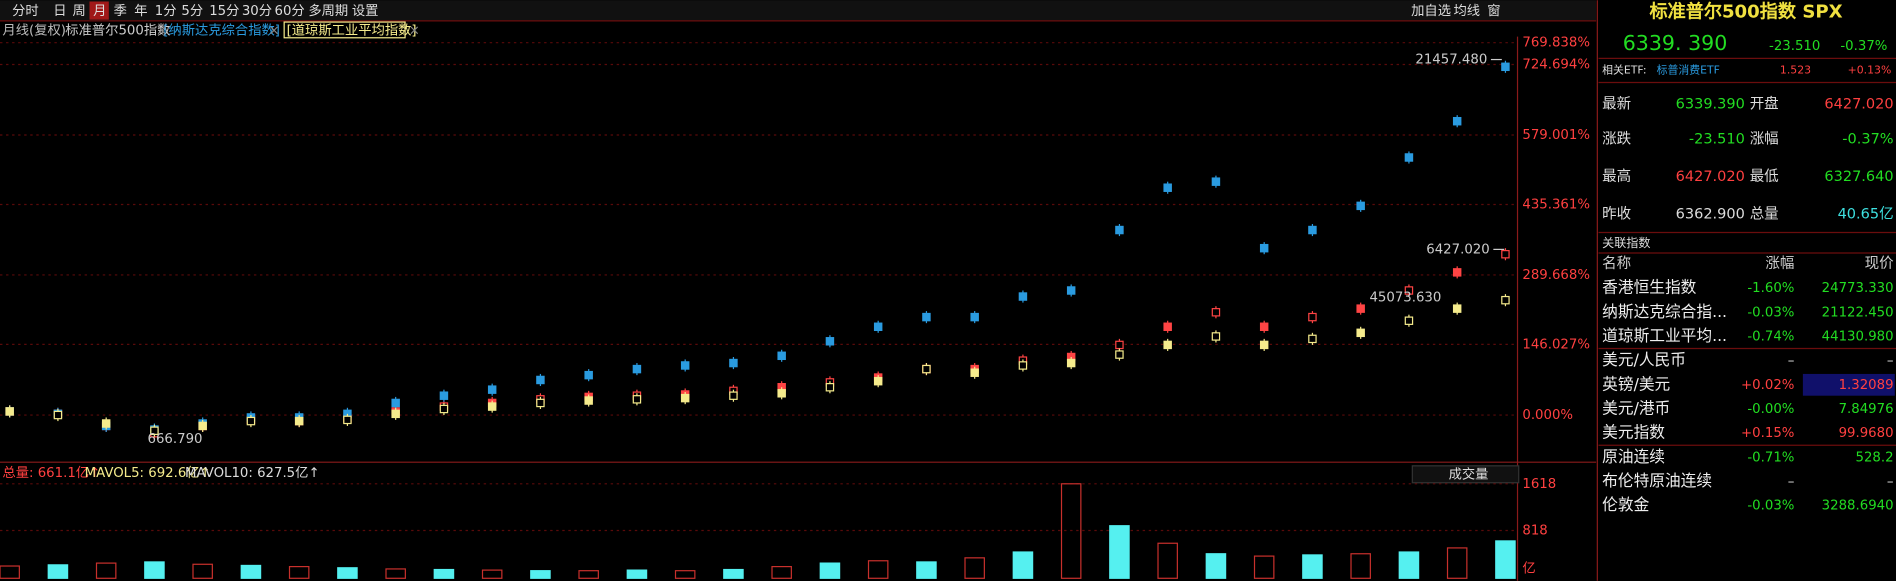 The image size is (1896, 581). What do you see at coordinates (1556, 135) in the screenshot?
I see `y-tick-label: 579.001%` at bounding box center [1556, 135].